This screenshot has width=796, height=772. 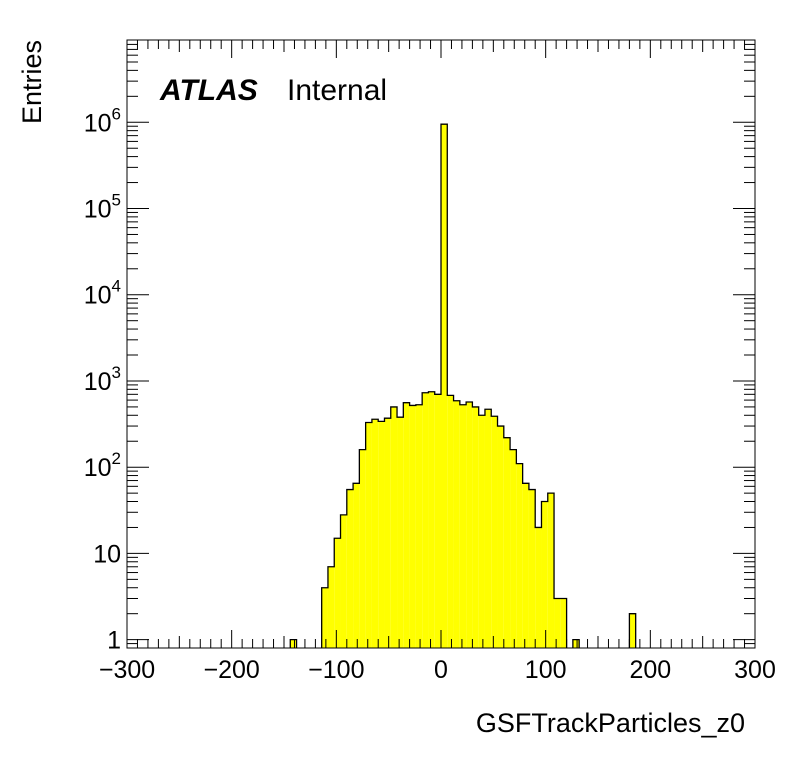 I want to click on y-tick-label: 10³, so click(x=102, y=379).